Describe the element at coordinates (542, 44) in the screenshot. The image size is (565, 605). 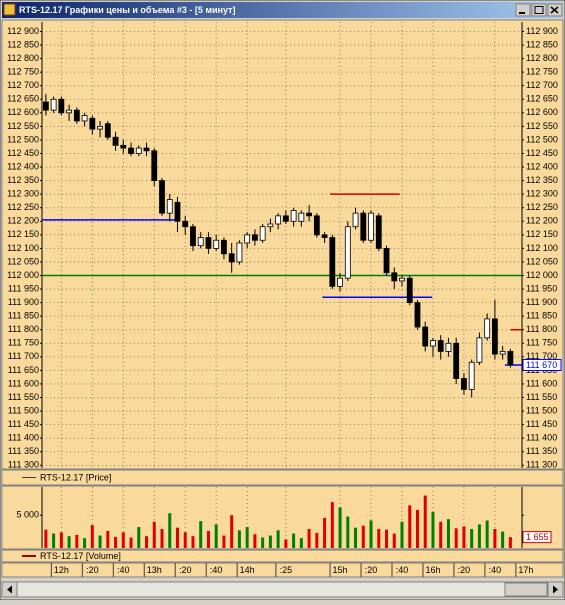
I see `y-tick-label: 112 850` at that location.